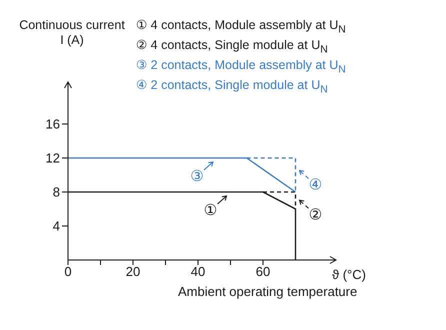 The image size is (446, 330). I want to click on text: ϑ (°C), so click(349, 274).